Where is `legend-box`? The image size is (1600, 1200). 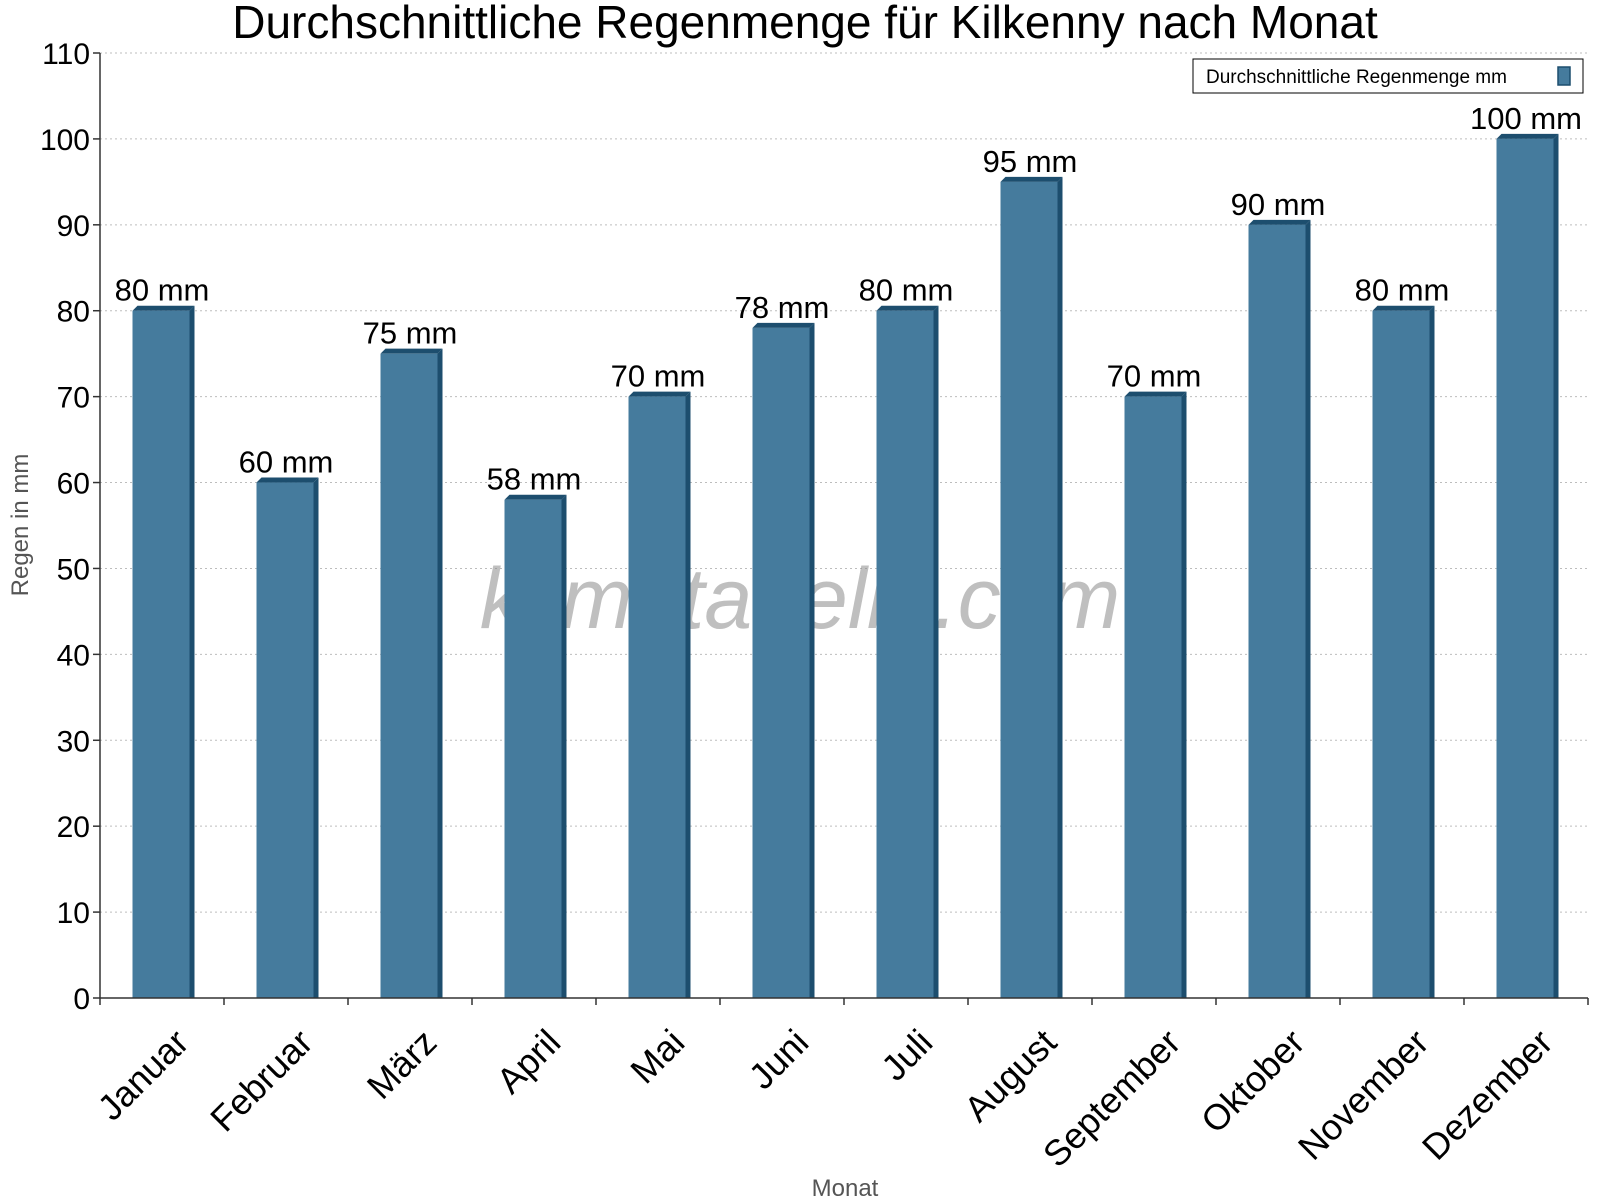 legend-box is located at coordinates (1388, 76).